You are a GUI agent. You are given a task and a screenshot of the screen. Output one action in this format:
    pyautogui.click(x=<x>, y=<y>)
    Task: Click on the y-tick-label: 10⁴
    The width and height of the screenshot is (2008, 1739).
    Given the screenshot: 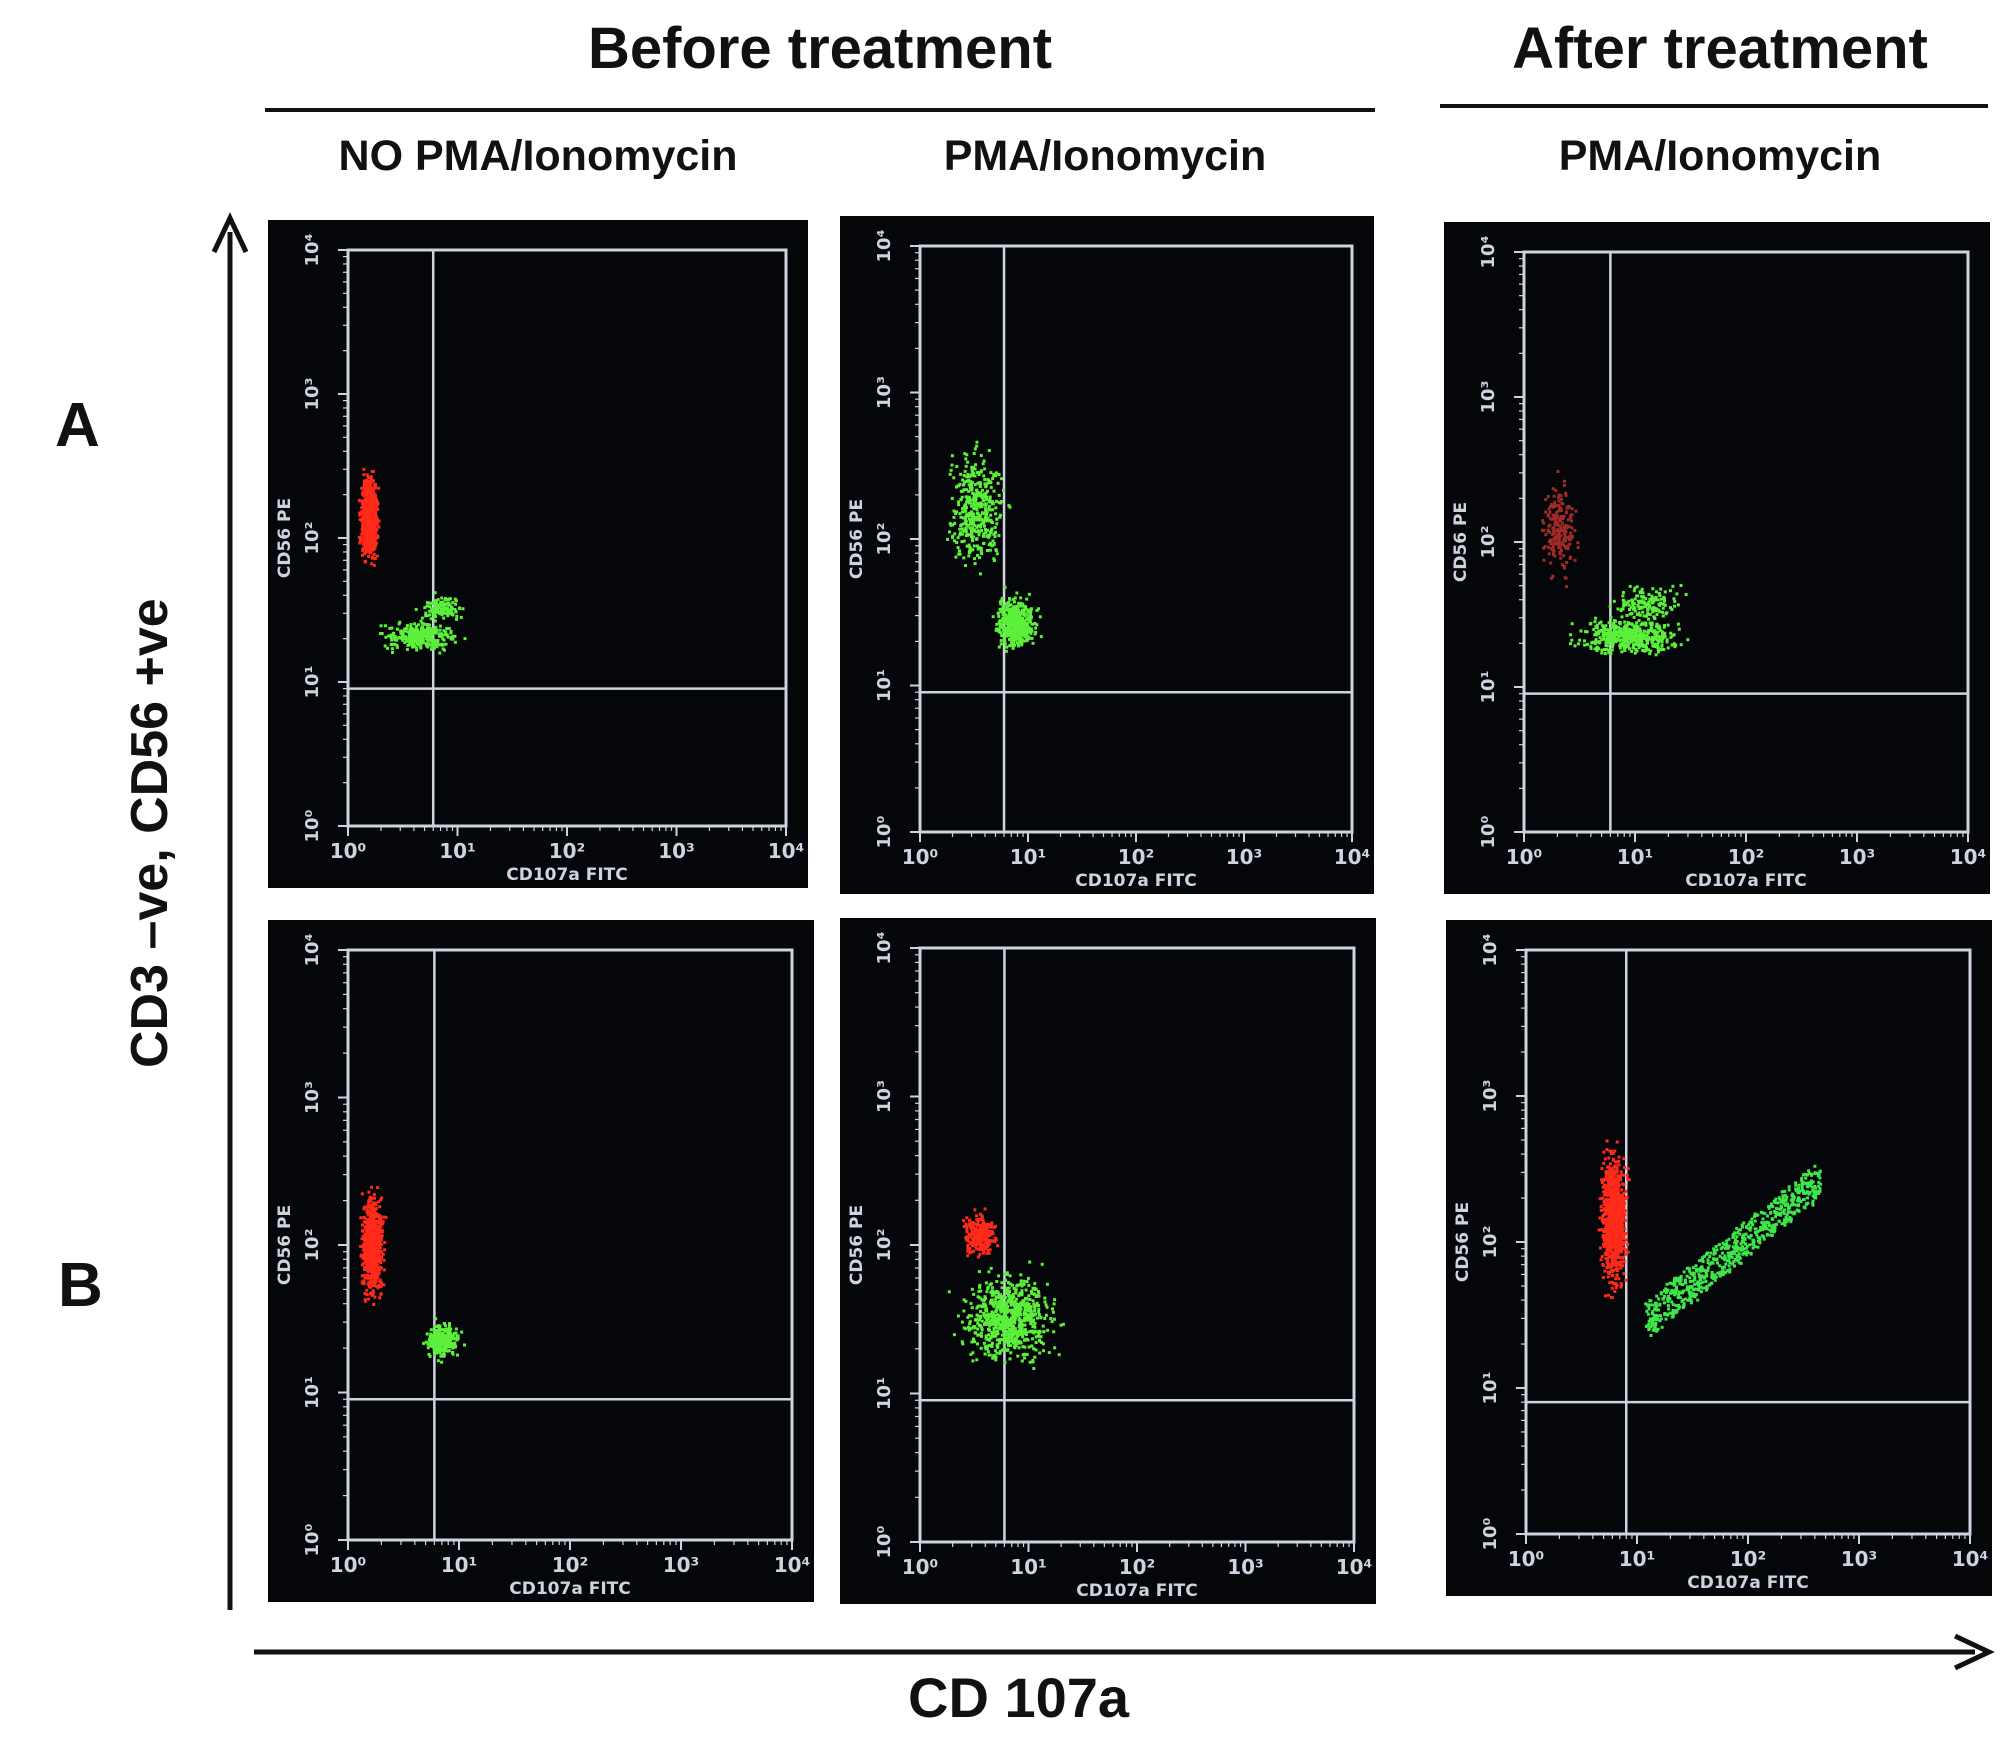 What is the action you would take?
    pyautogui.click(x=312, y=249)
    